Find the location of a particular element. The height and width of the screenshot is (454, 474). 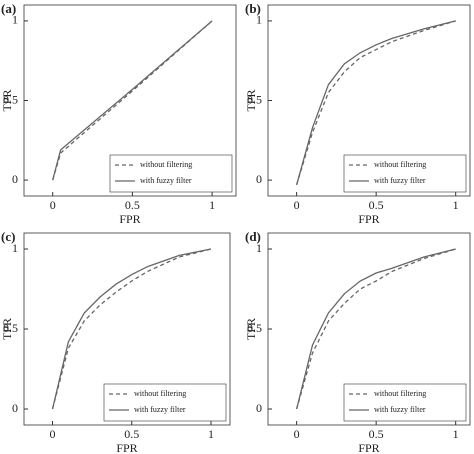

panel-label: (b) is located at coordinates (253, 8).